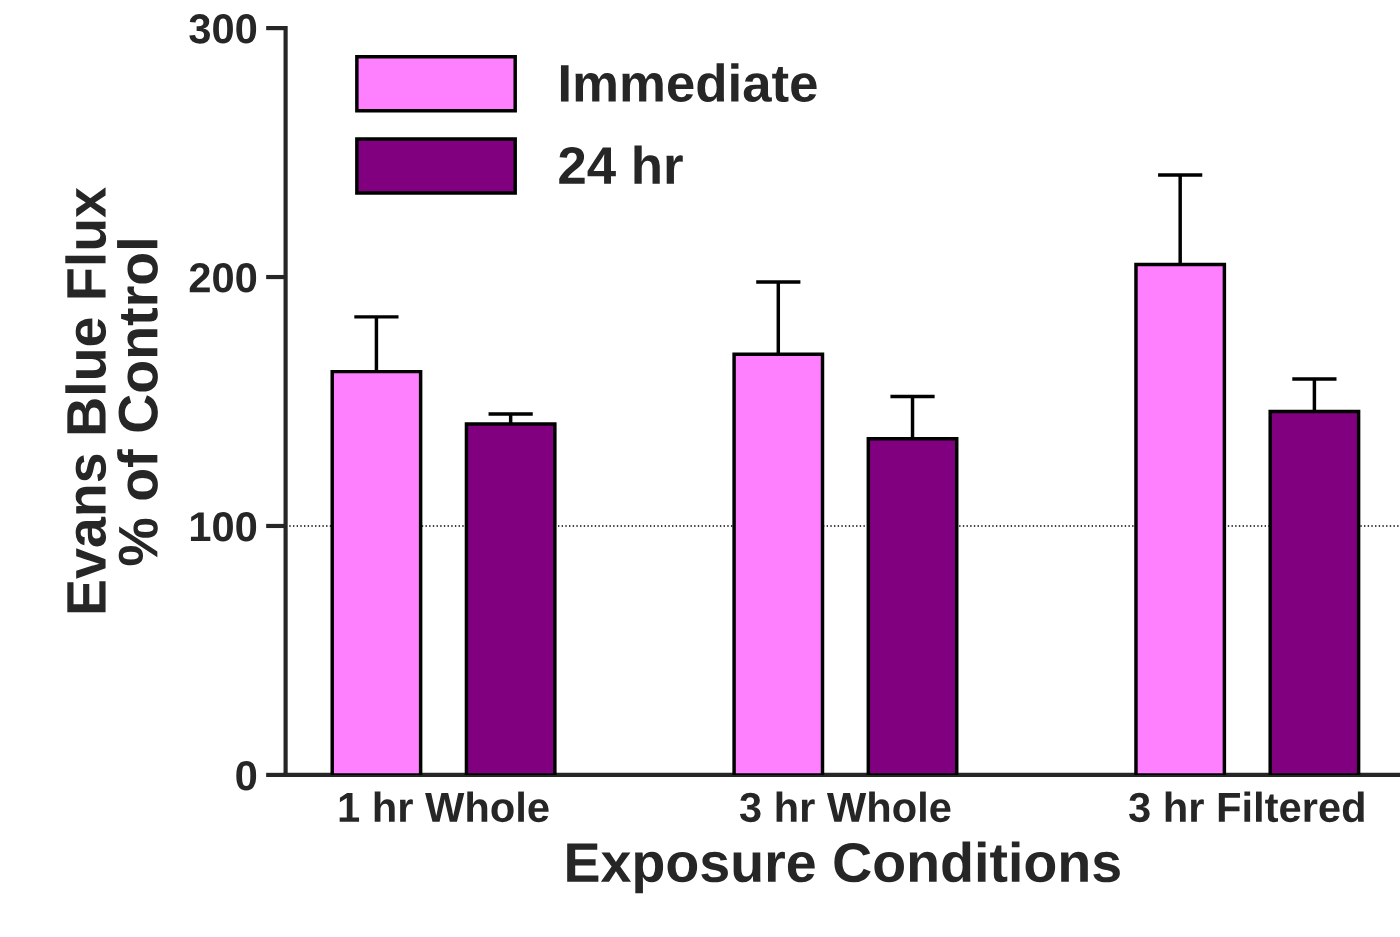  Describe the element at coordinates (843, 867) in the screenshot. I see `x-axis-title: Exposure Conditions` at that location.